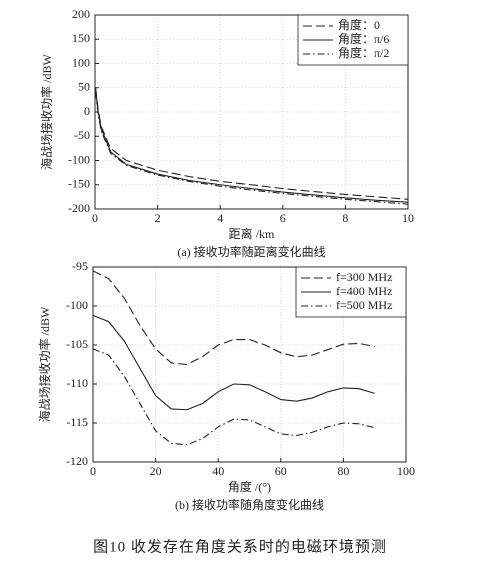 This screenshot has width=481, height=568. I want to click on x-axis-label: 距离 /km, so click(252, 233).